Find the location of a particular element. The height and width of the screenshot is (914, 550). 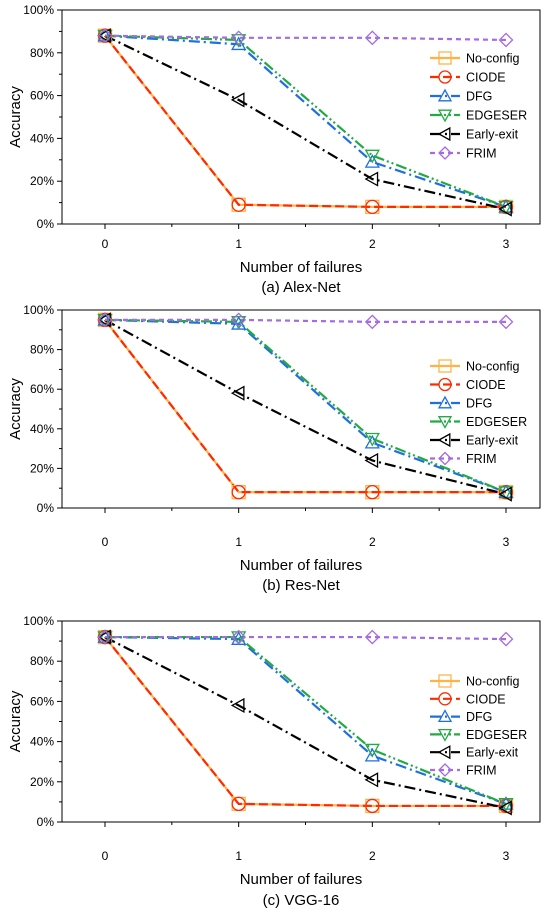

series-line-early-exit is located at coordinates (305, 723).